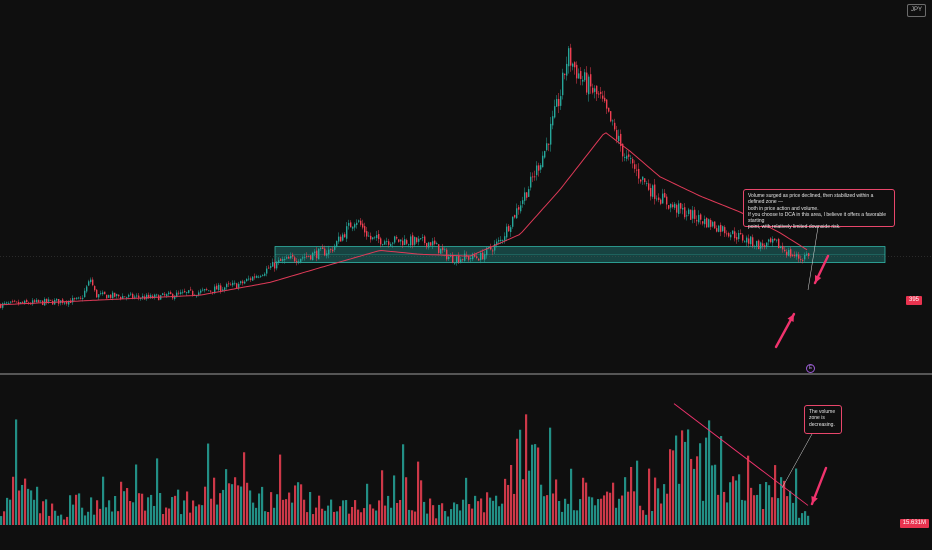  Describe the element at coordinates (741, 454) in the screenshot. I see `volume-trendline` at that location.